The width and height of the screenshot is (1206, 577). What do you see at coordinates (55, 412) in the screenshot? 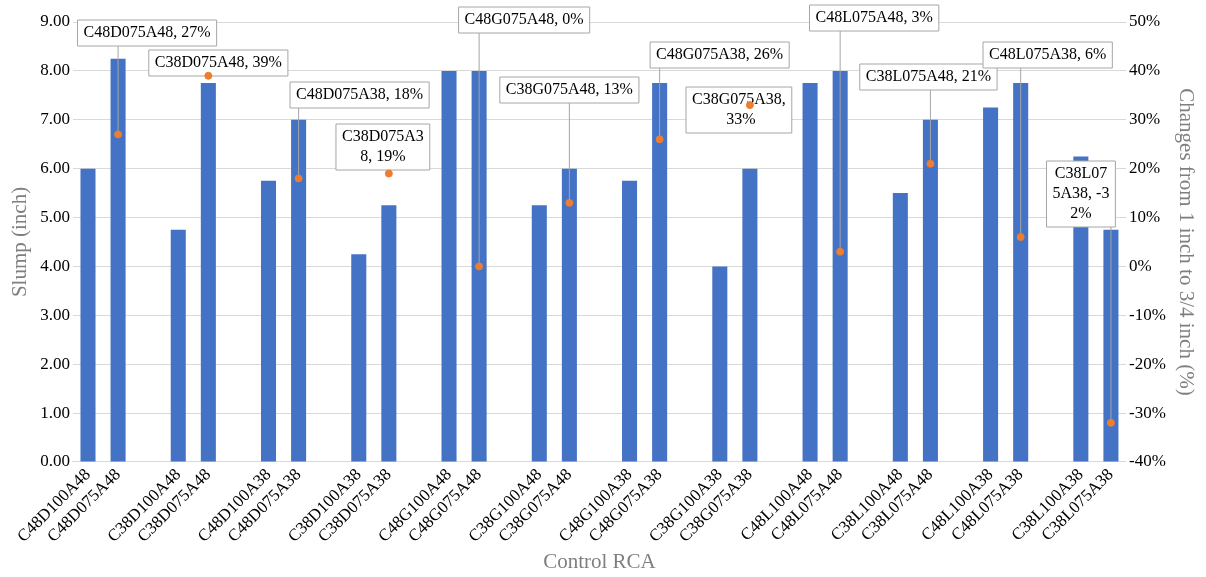
I see `y-tick-label: 1.00` at bounding box center [55, 412].